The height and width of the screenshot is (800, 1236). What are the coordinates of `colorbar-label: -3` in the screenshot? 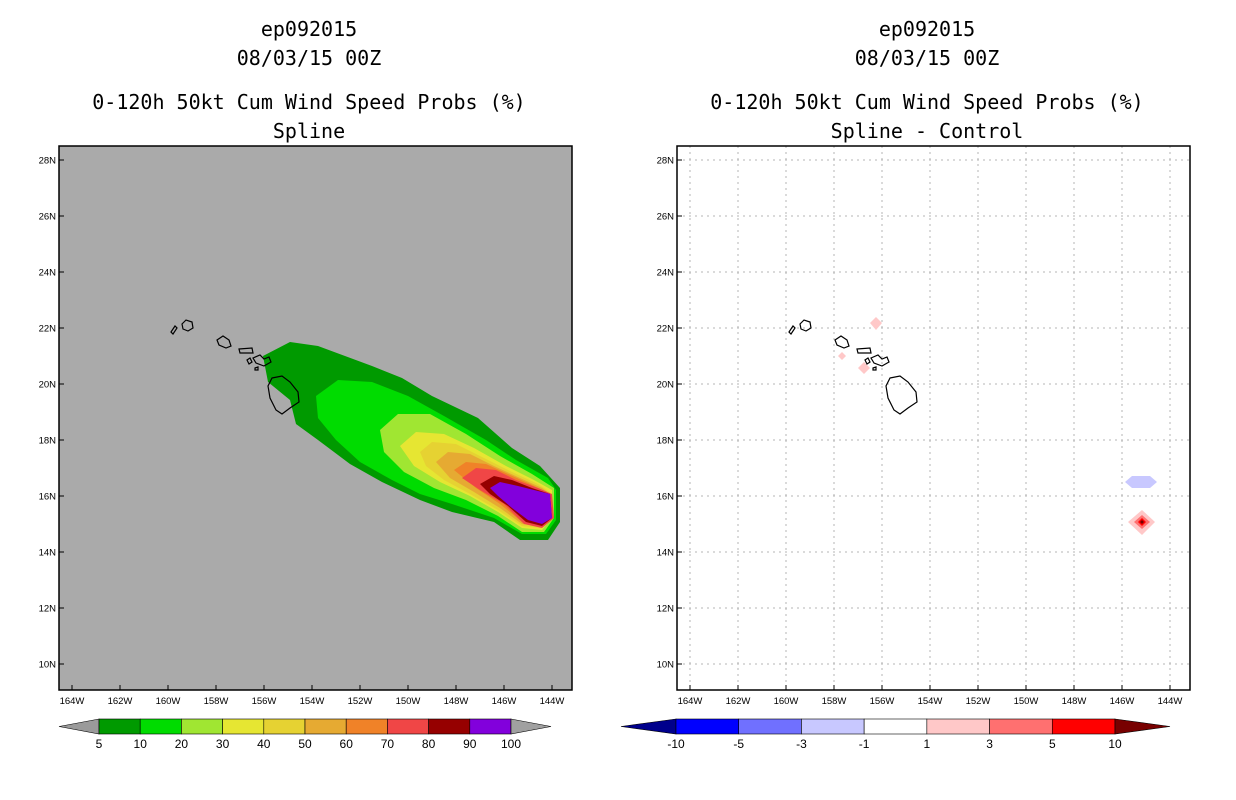 It's located at (801, 744).